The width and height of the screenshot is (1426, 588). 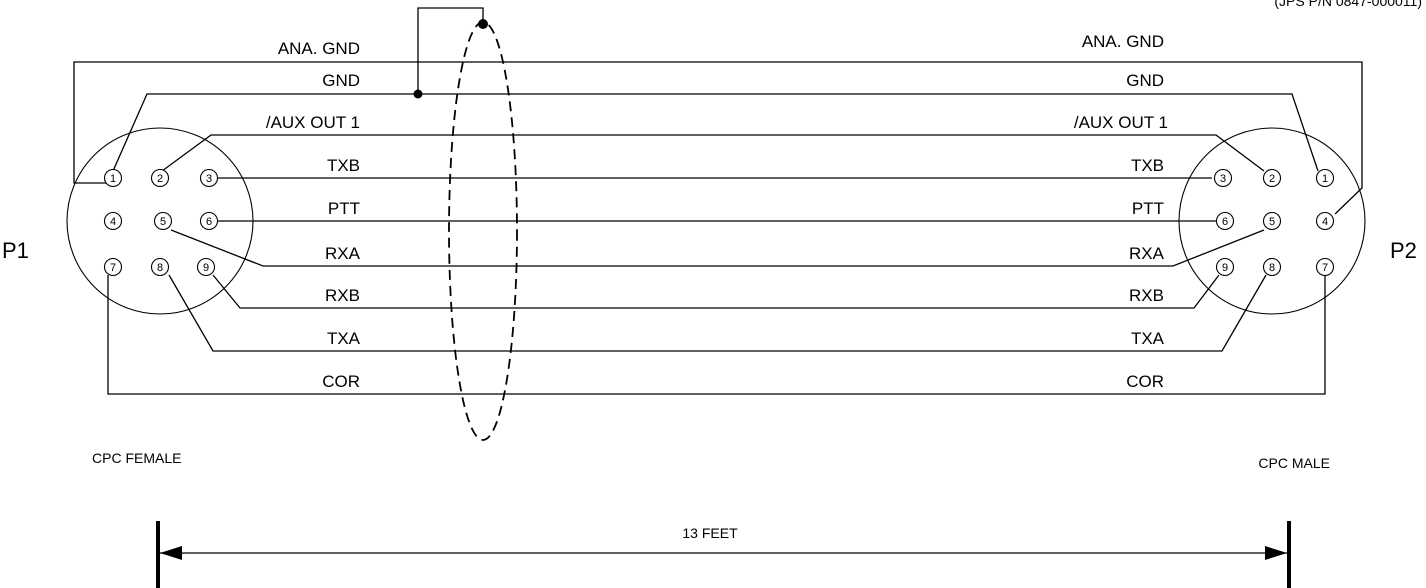 I want to click on label-rxa-left: RXA, so click(x=343, y=253).